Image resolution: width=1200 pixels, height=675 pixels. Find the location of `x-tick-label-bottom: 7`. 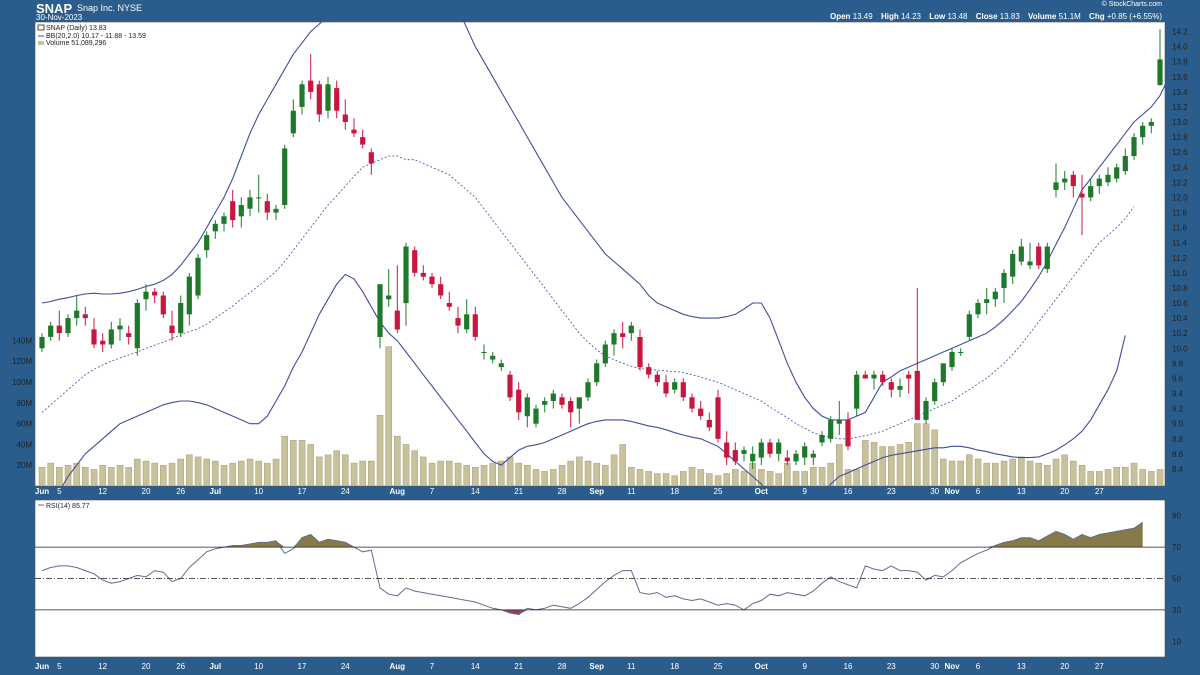

x-tick-label-bottom: 7 is located at coordinates (432, 666).